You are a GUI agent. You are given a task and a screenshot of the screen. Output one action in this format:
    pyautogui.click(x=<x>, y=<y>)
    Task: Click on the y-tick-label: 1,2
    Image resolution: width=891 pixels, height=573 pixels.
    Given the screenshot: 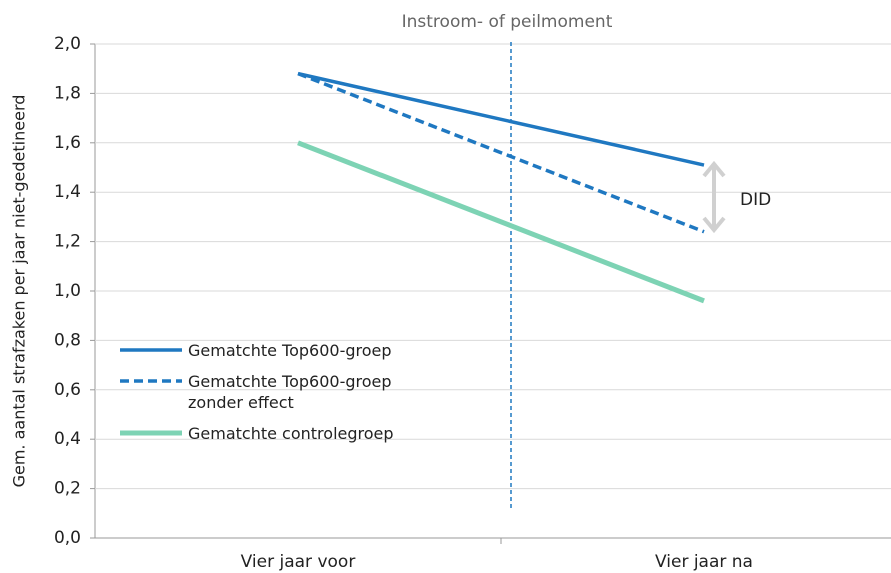 What is the action you would take?
    pyautogui.click(x=67, y=242)
    